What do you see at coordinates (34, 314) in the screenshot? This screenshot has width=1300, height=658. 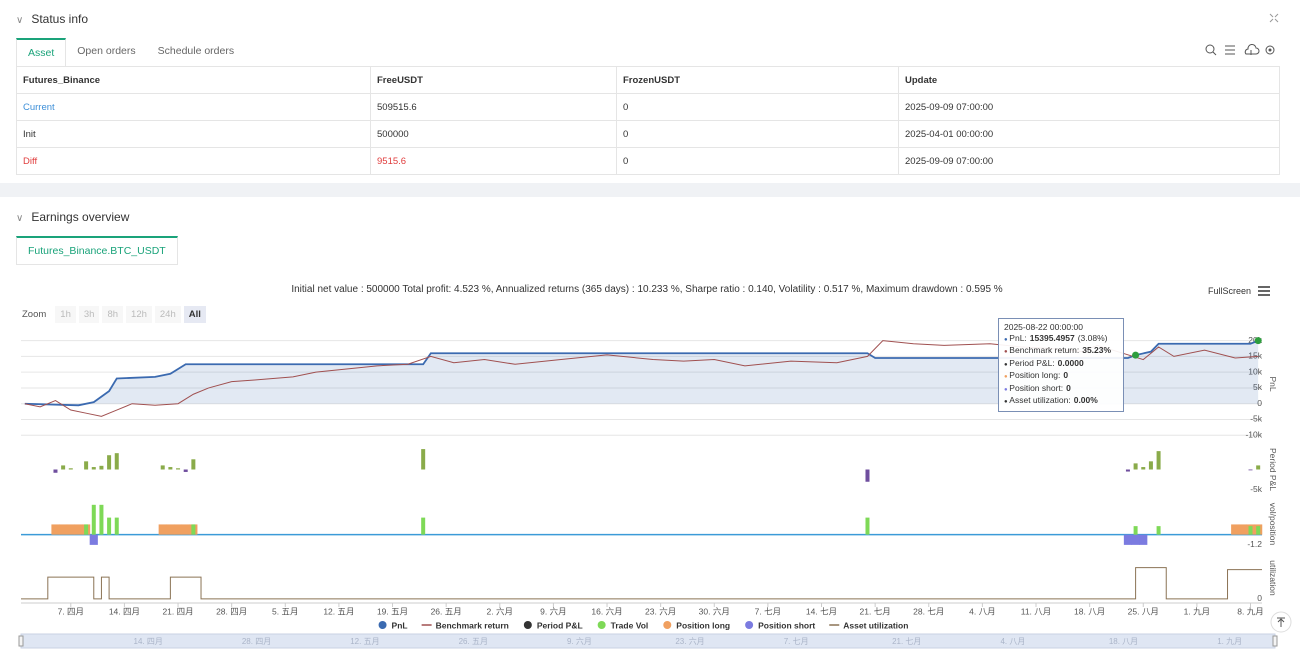 I see `zoom-label: Zoom` at bounding box center [34, 314].